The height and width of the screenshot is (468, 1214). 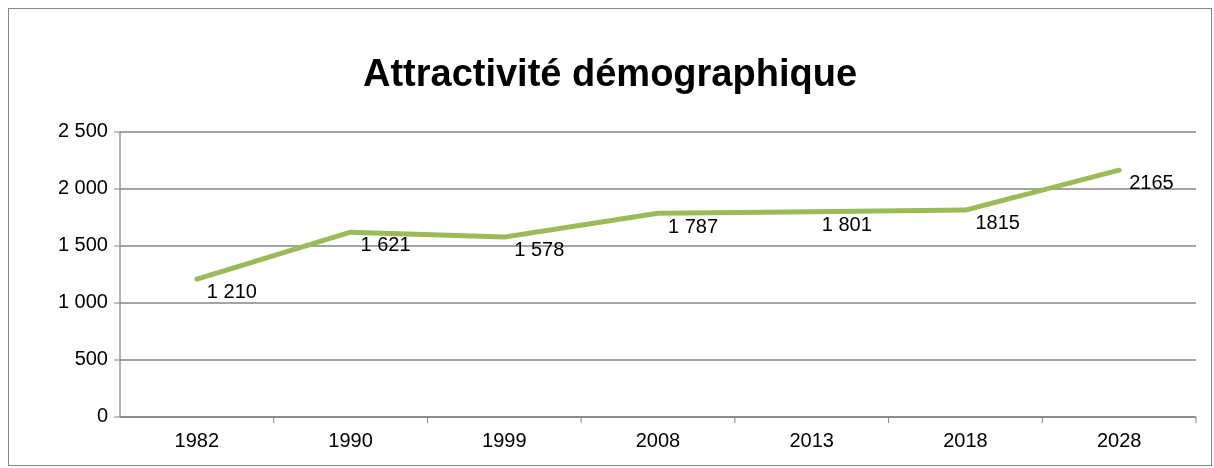 I want to click on x-tick-label: 2013, so click(x=811, y=440).